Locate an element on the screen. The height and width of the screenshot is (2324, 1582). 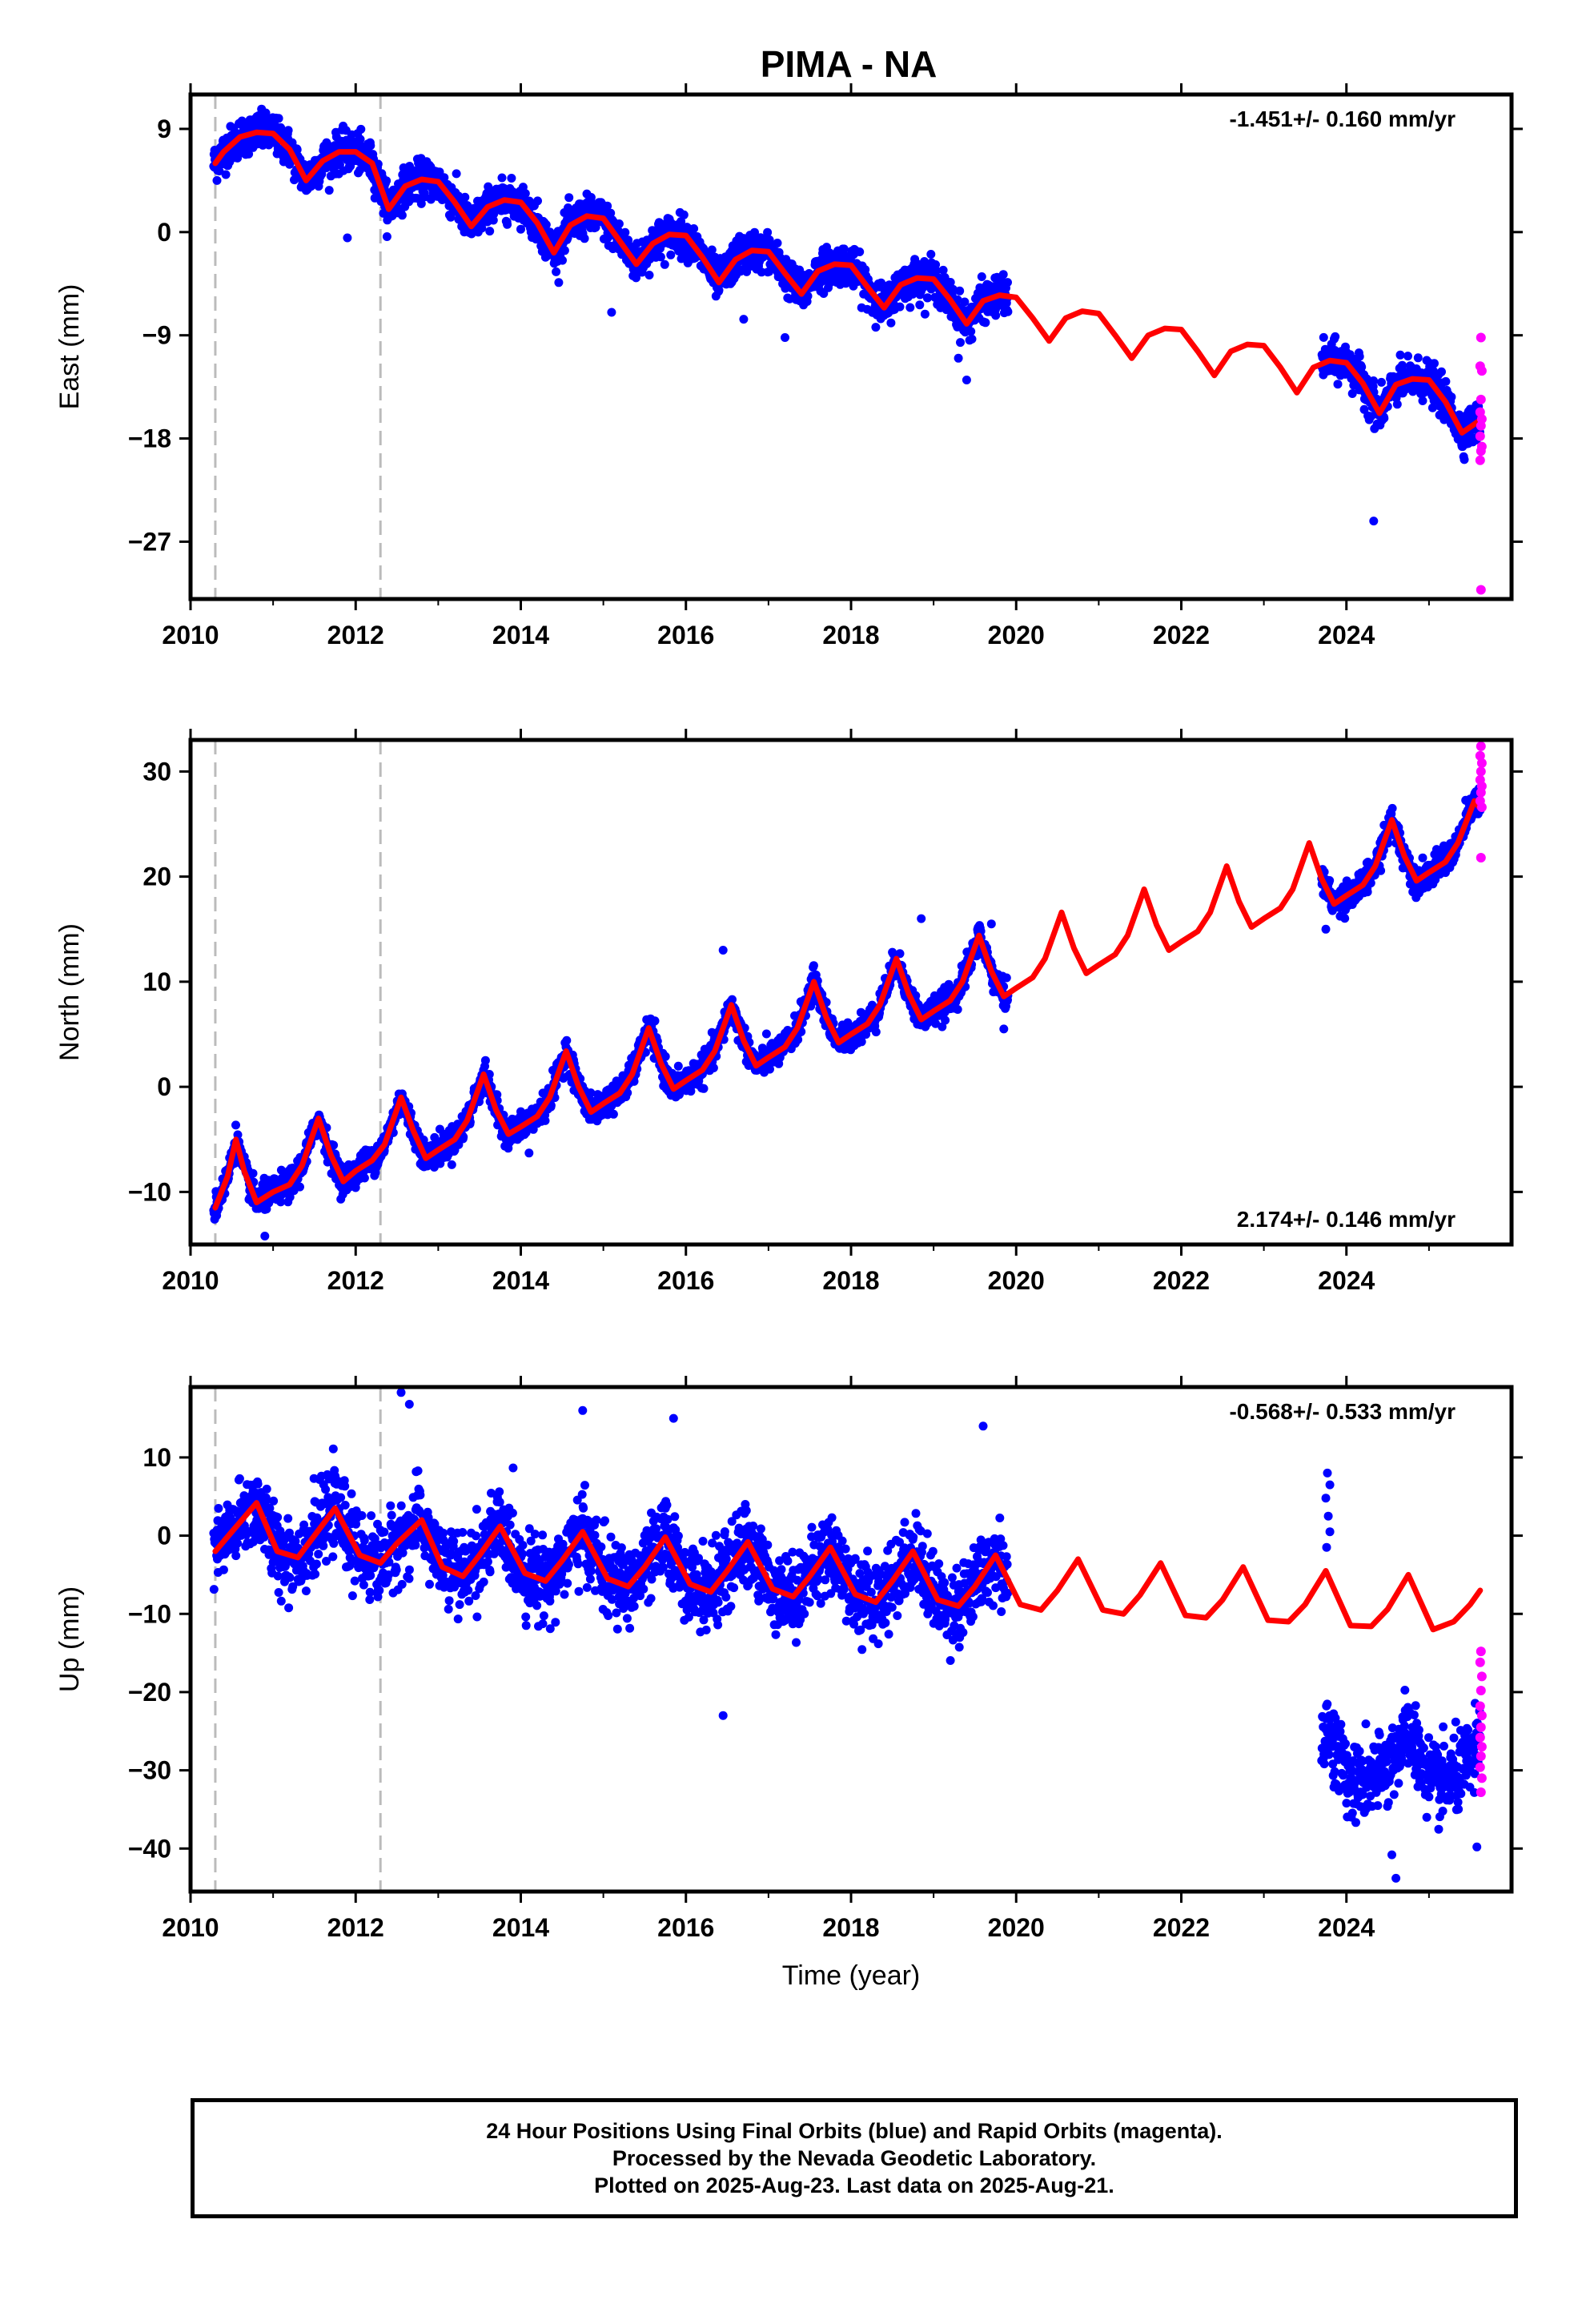
chart-title: PIMA - NA is located at coordinates (849, 64).